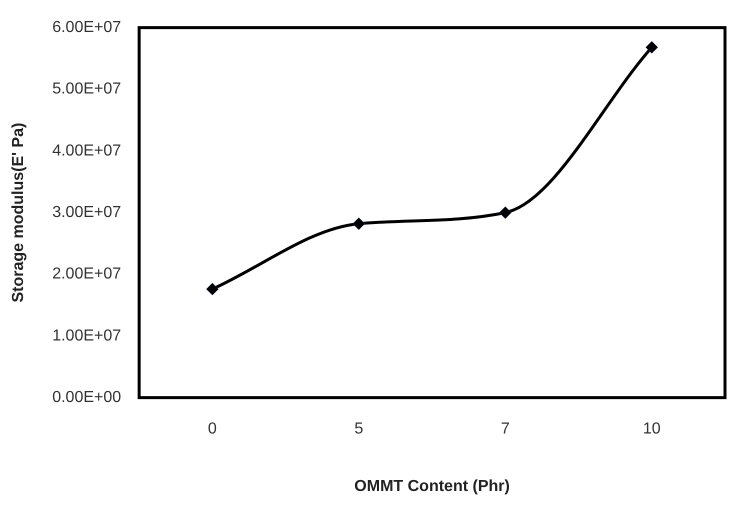 This screenshot has height=510, width=737. Describe the element at coordinates (87, 213) in the screenshot. I see `y-tick-label: 3.00E+07` at that location.